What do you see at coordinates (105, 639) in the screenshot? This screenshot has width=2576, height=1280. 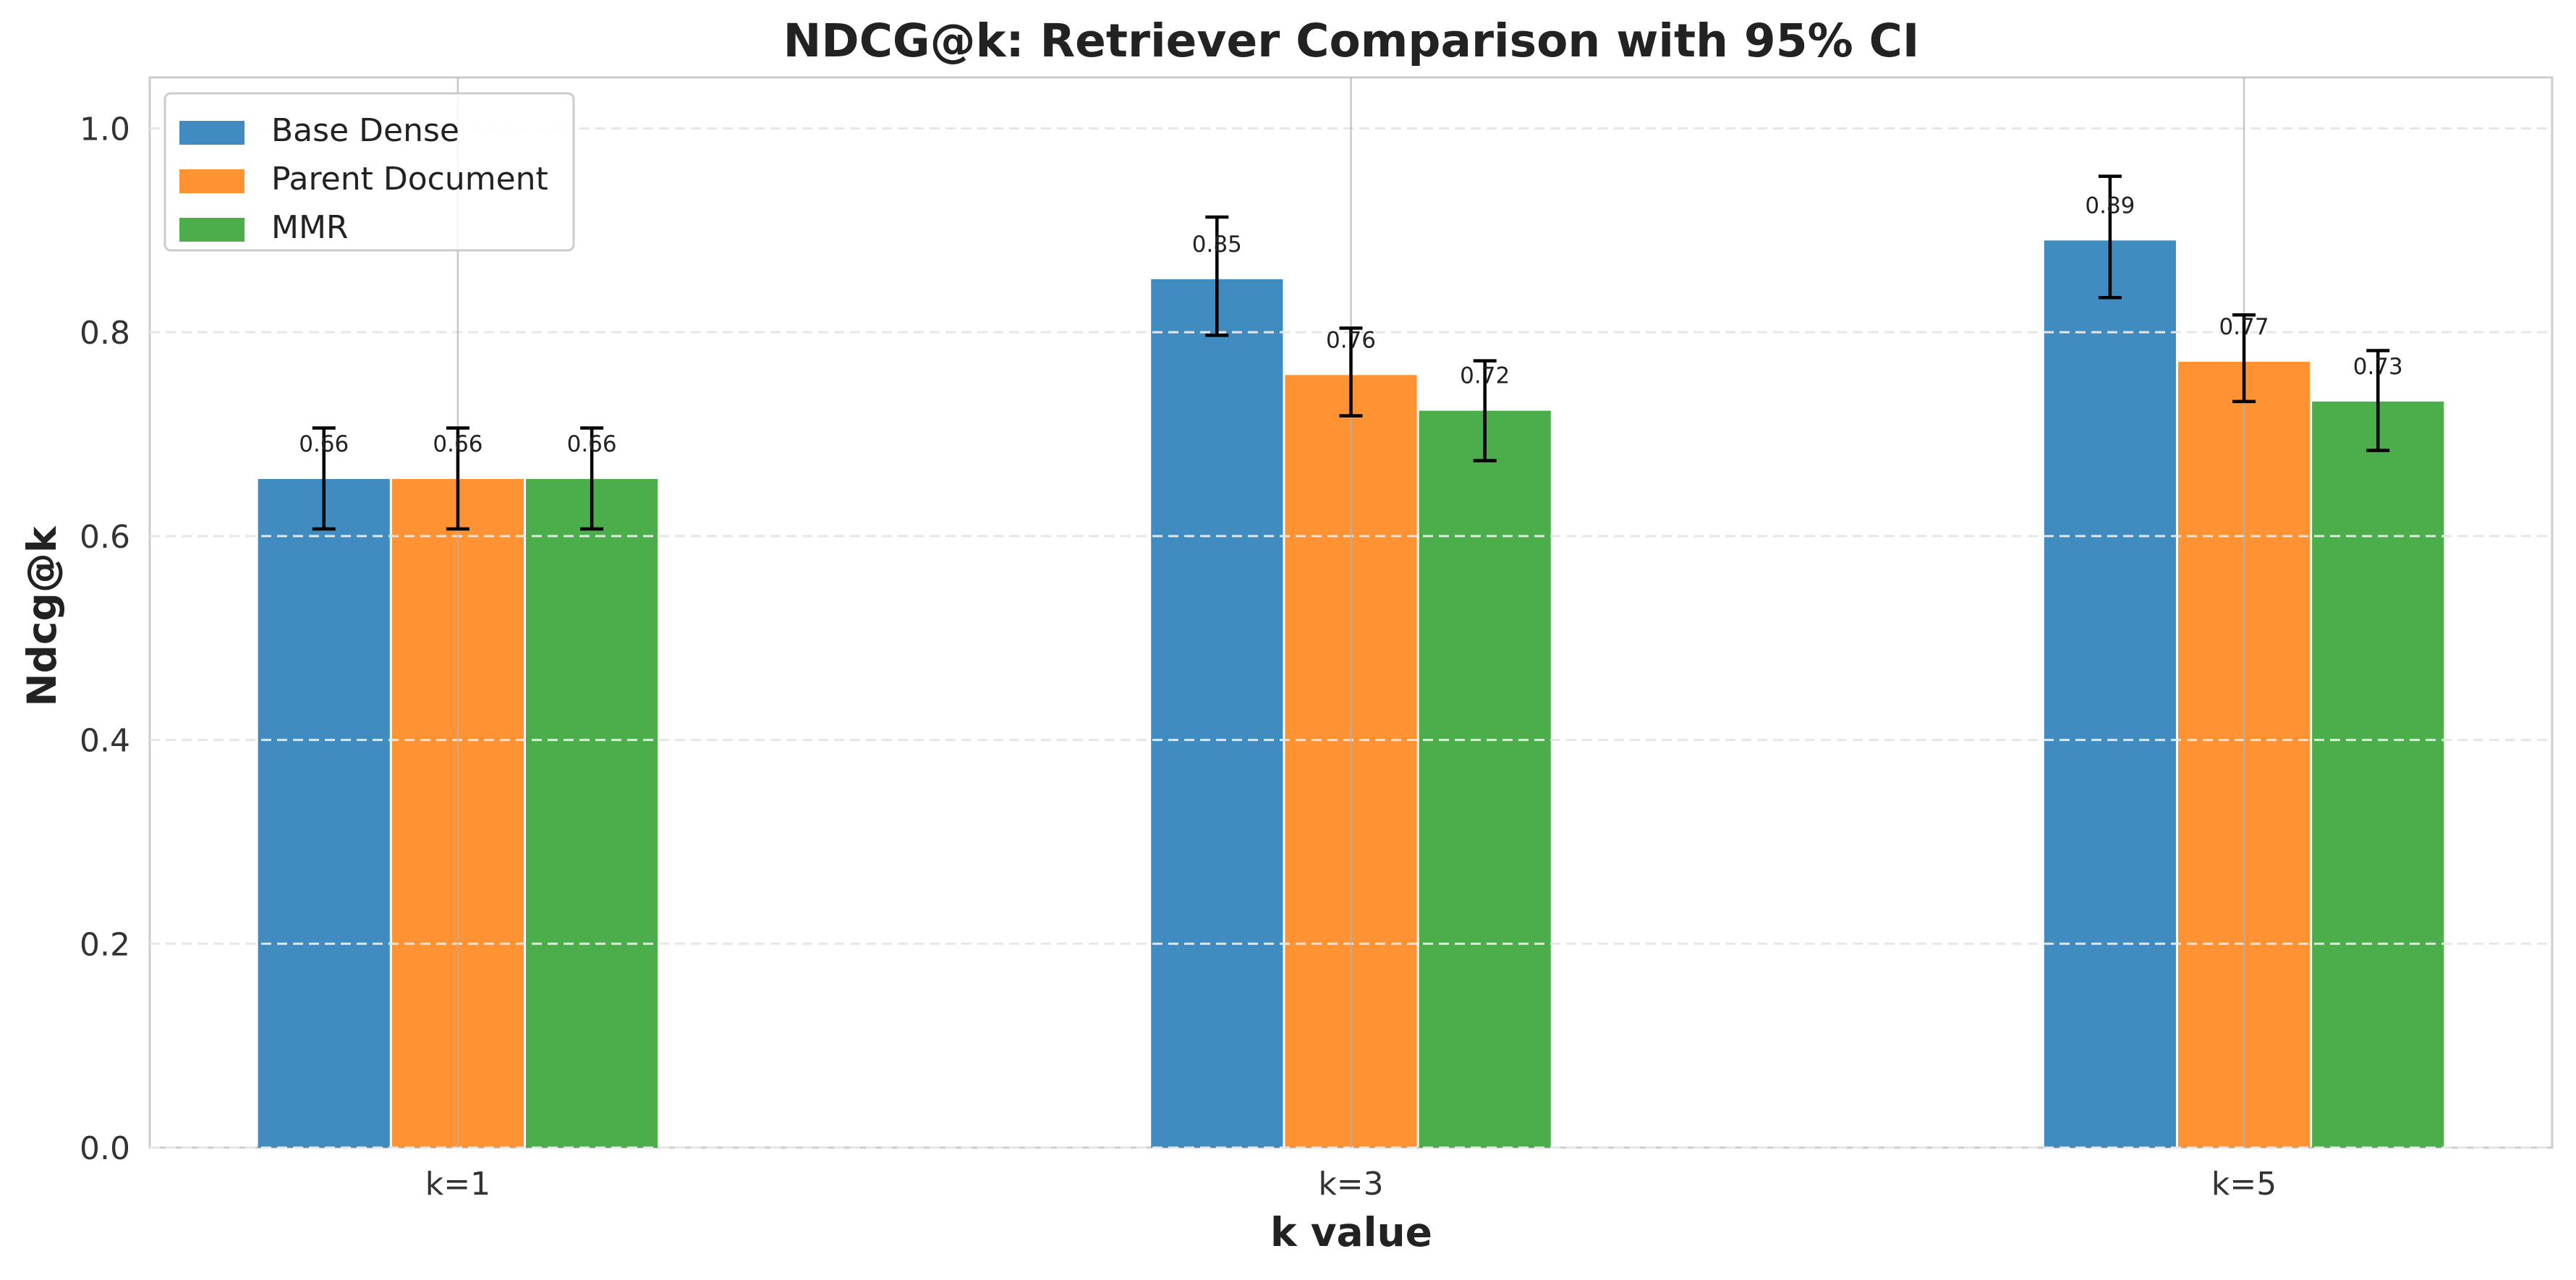 I see `y-tick-labels: 0.0 0.2 0.4 0.6 0.8 1.0` at bounding box center [105, 639].